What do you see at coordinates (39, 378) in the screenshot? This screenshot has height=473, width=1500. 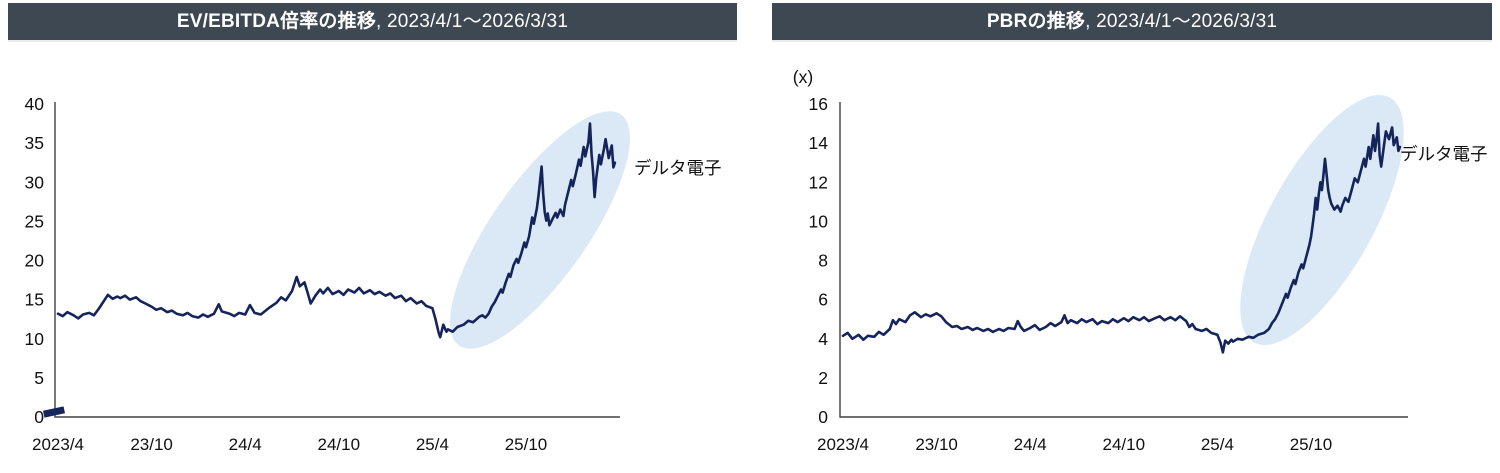 I see `y-tick-label: 5` at bounding box center [39, 378].